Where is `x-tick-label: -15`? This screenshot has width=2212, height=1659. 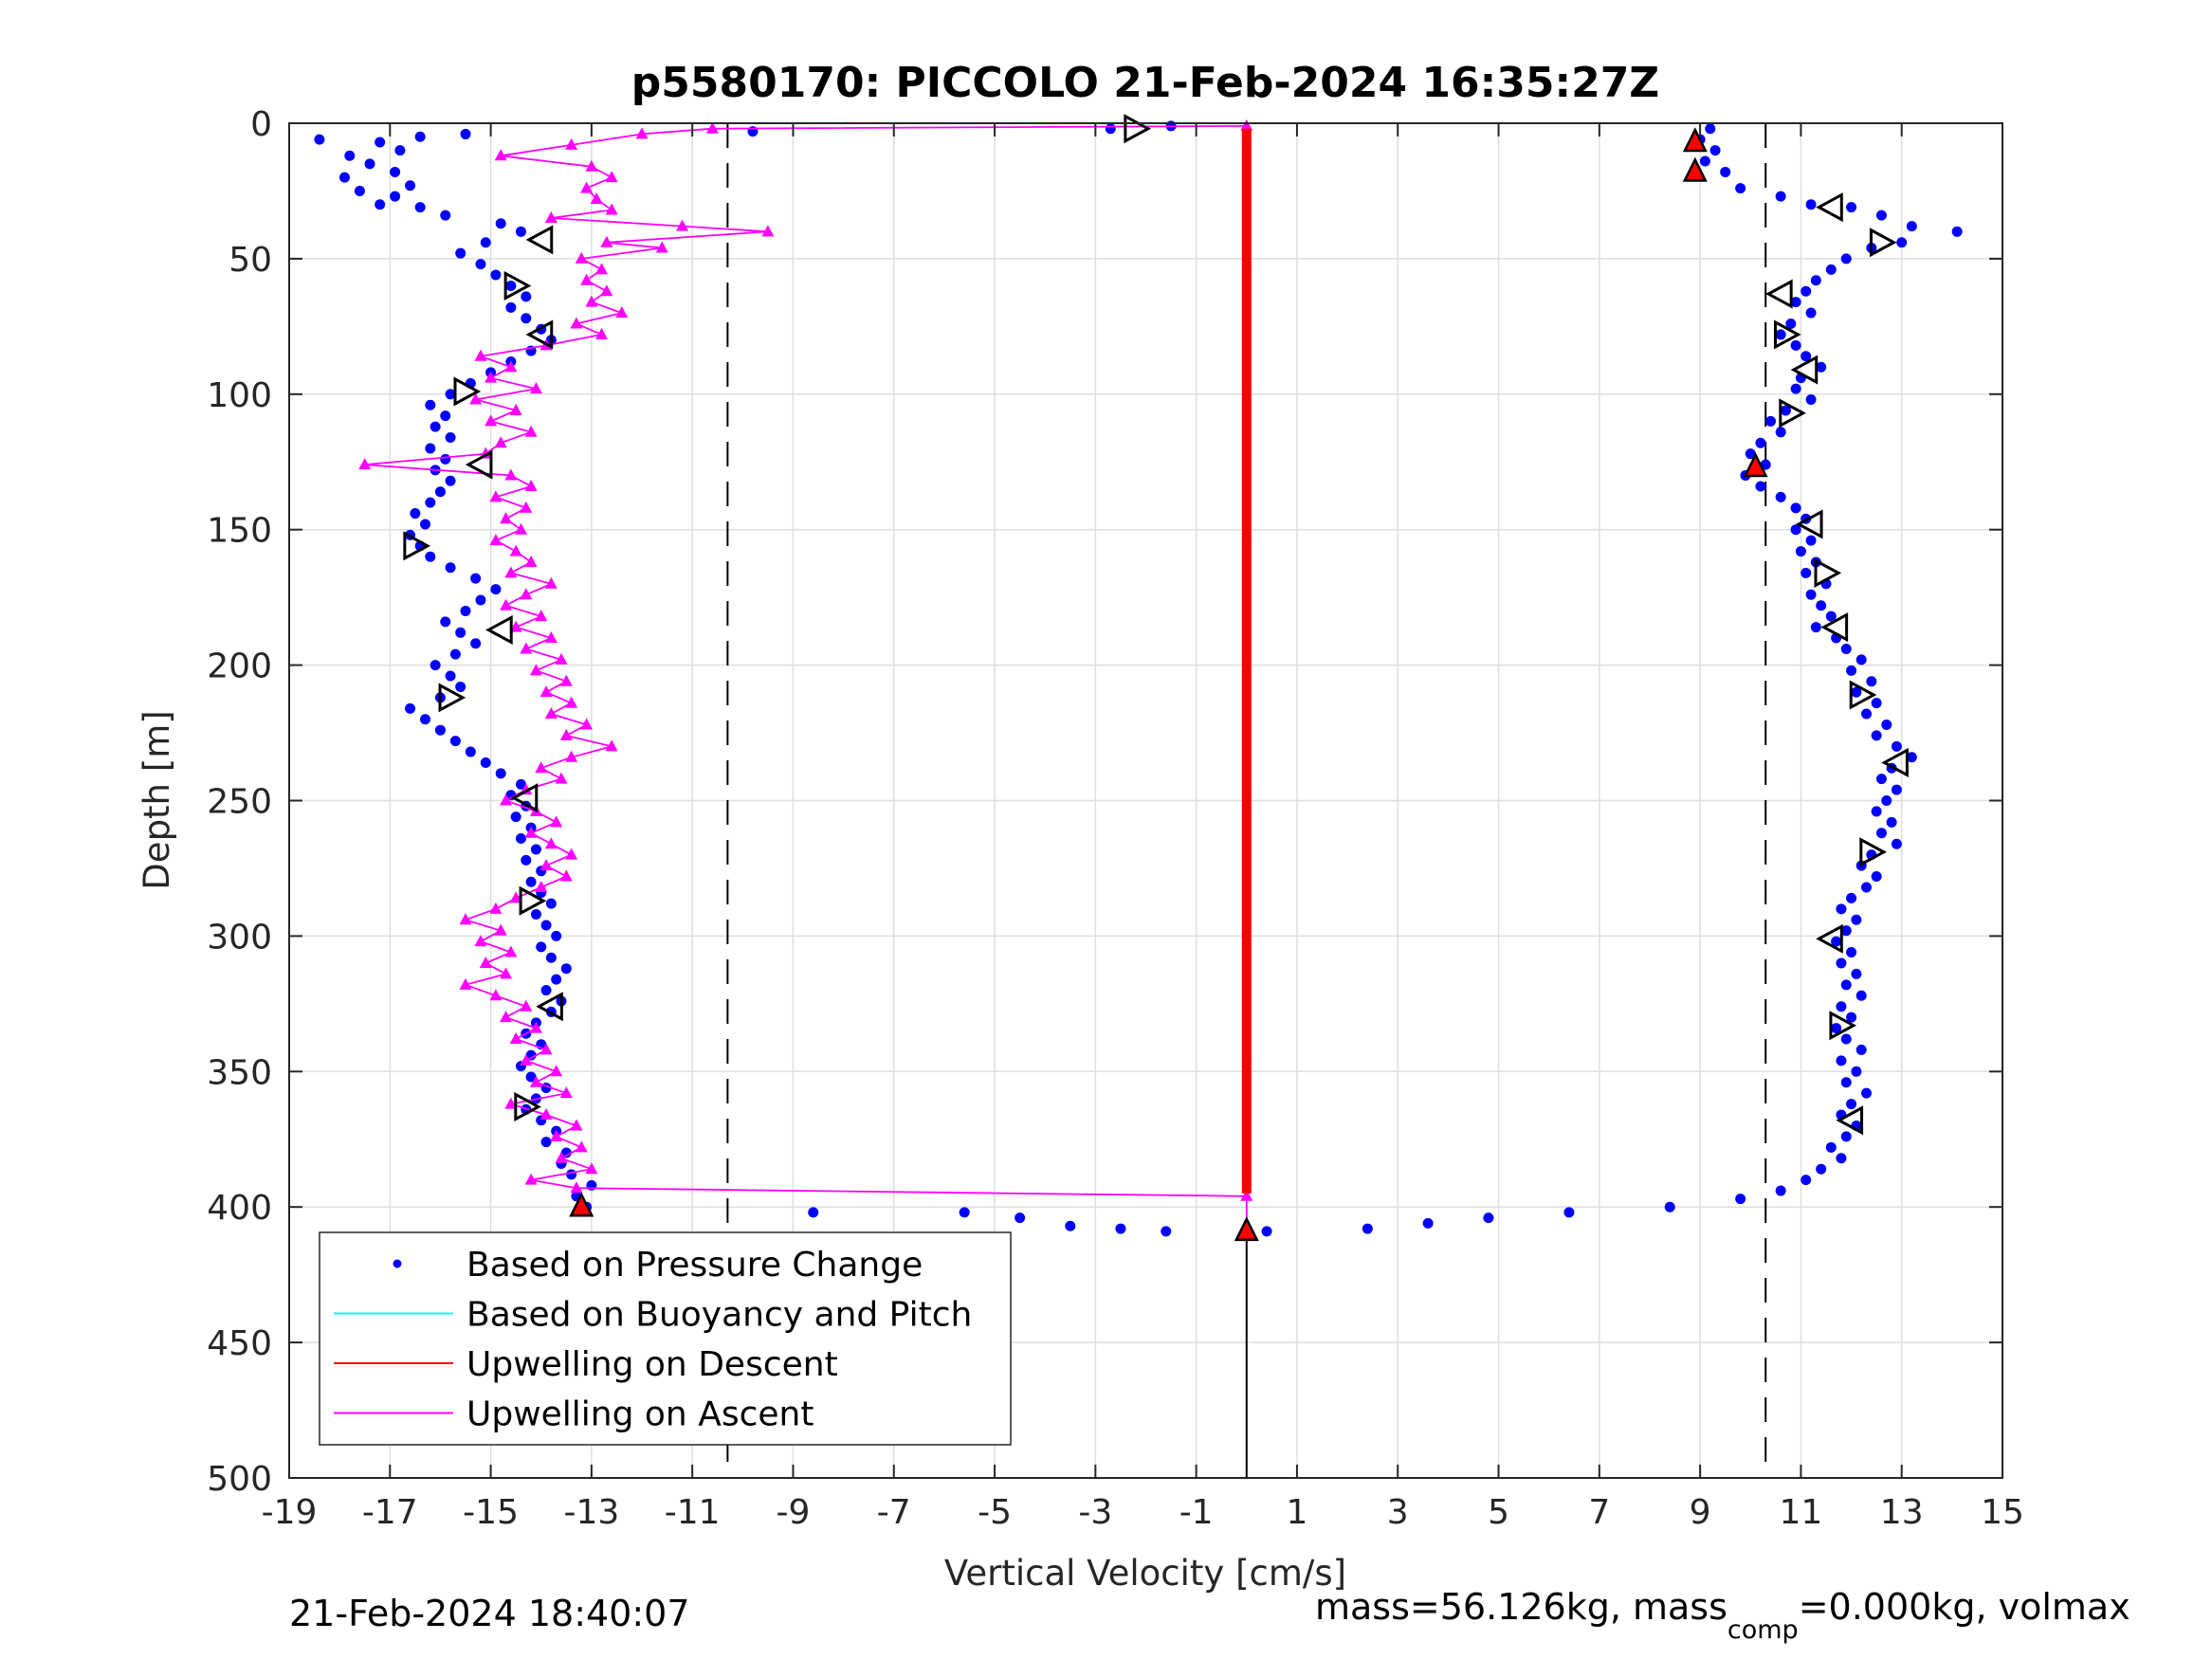 x-tick-label: -15 is located at coordinates (491, 1512).